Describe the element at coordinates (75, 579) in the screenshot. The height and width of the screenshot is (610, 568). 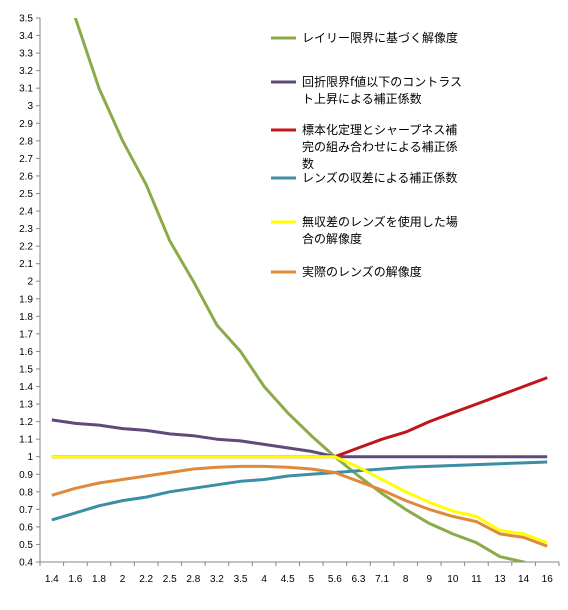
I see `x-tick-label: 1.6` at that location.